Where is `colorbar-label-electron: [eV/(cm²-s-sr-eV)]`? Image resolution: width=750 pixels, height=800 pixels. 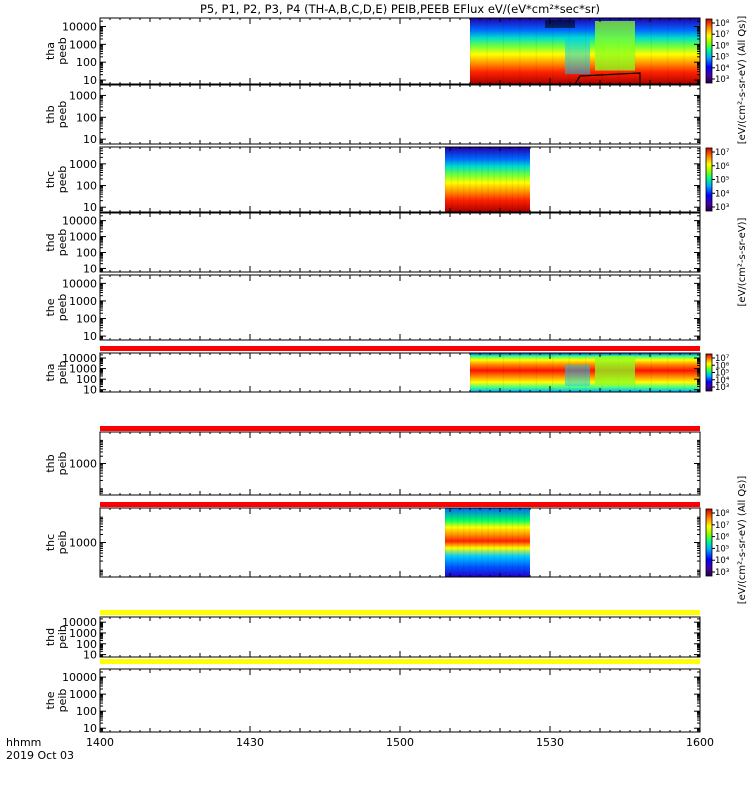 colorbar-label-electron: [eV/(cm²-s-sr-eV)] is located at coordinates (742, 261).